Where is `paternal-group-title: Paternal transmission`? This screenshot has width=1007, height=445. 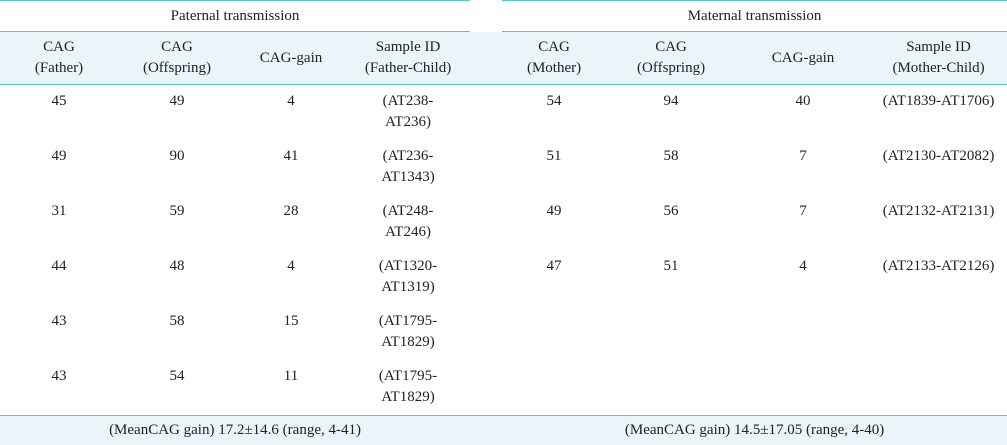
paternal-group-title: Paternal transmission is located at coordinates (235, 16).